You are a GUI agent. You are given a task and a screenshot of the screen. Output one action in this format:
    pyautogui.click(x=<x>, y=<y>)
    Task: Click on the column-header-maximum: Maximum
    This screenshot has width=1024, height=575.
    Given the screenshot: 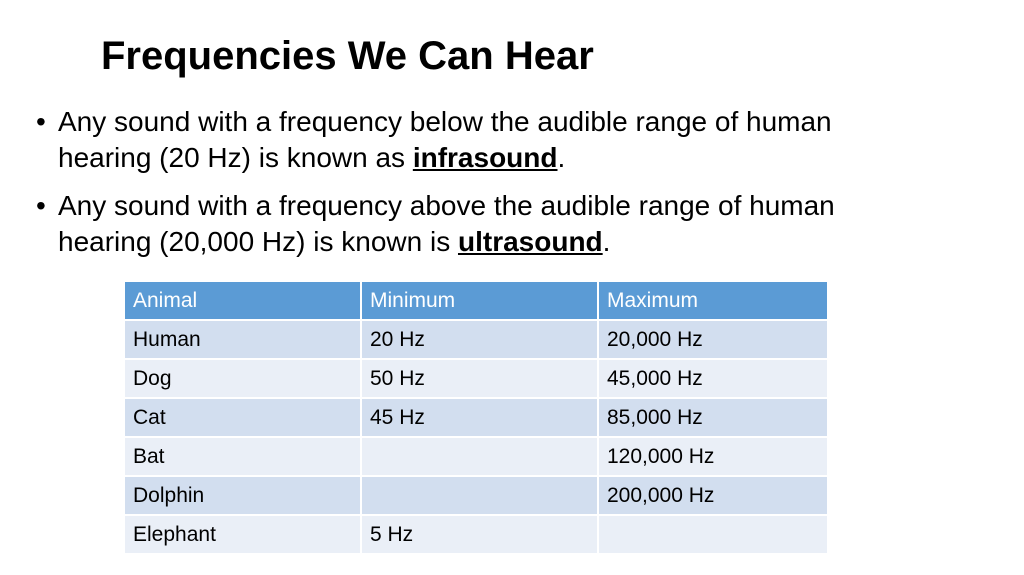 What is the action you would take?
    pyautogui.click(x=713, y=300)
    